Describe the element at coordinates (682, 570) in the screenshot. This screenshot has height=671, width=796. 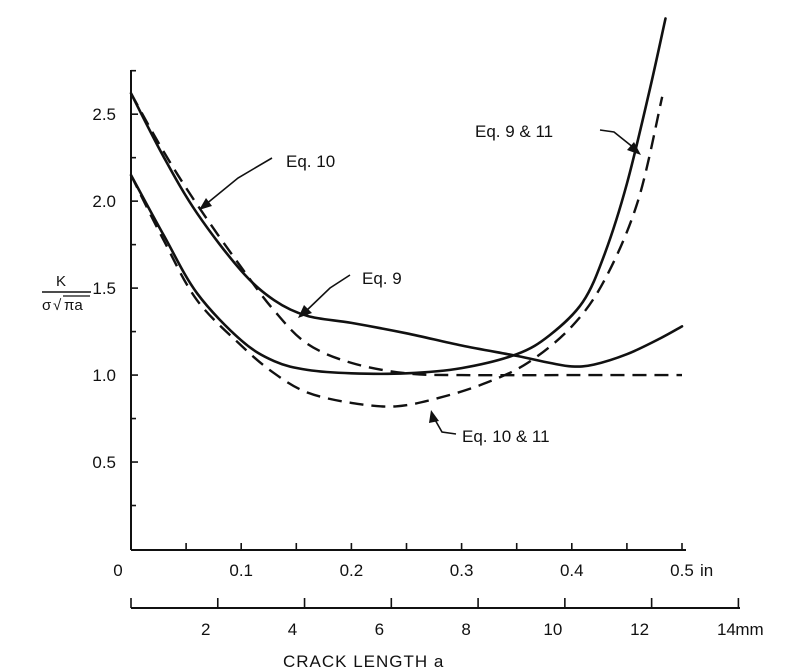
I see `x-tick-label: 0.5` at that location.